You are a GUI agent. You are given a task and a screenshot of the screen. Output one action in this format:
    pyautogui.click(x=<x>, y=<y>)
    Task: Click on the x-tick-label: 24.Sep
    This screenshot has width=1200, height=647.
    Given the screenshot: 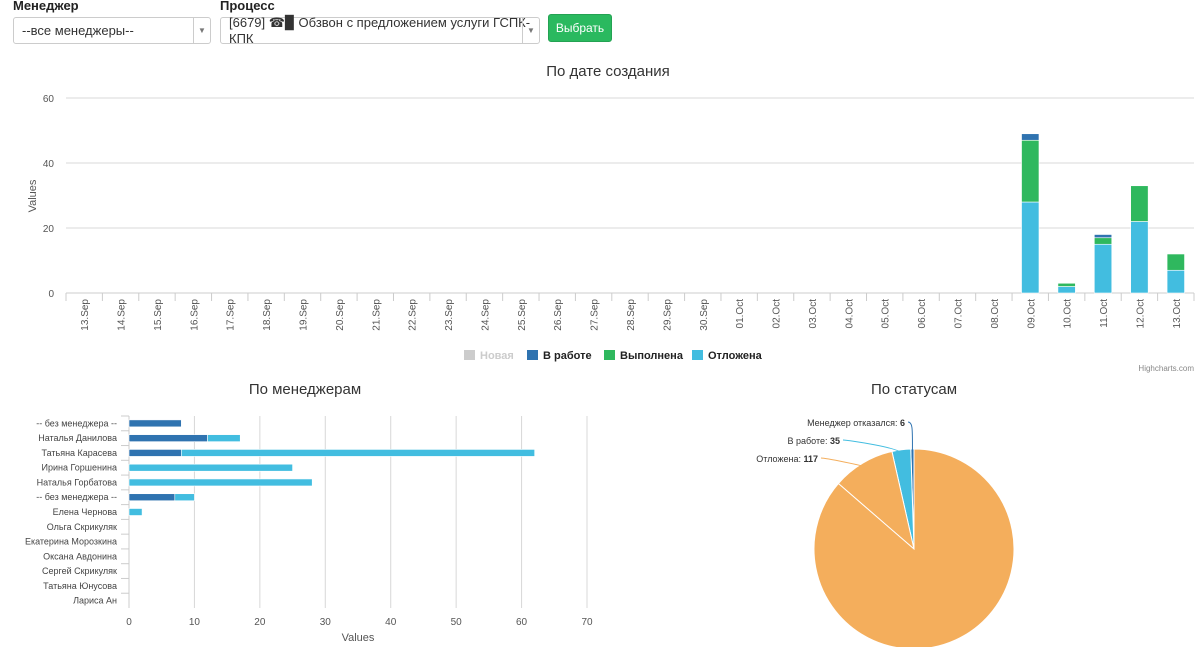 What is the action you would take?
    pyautogui.click(x=485, y=315)
    